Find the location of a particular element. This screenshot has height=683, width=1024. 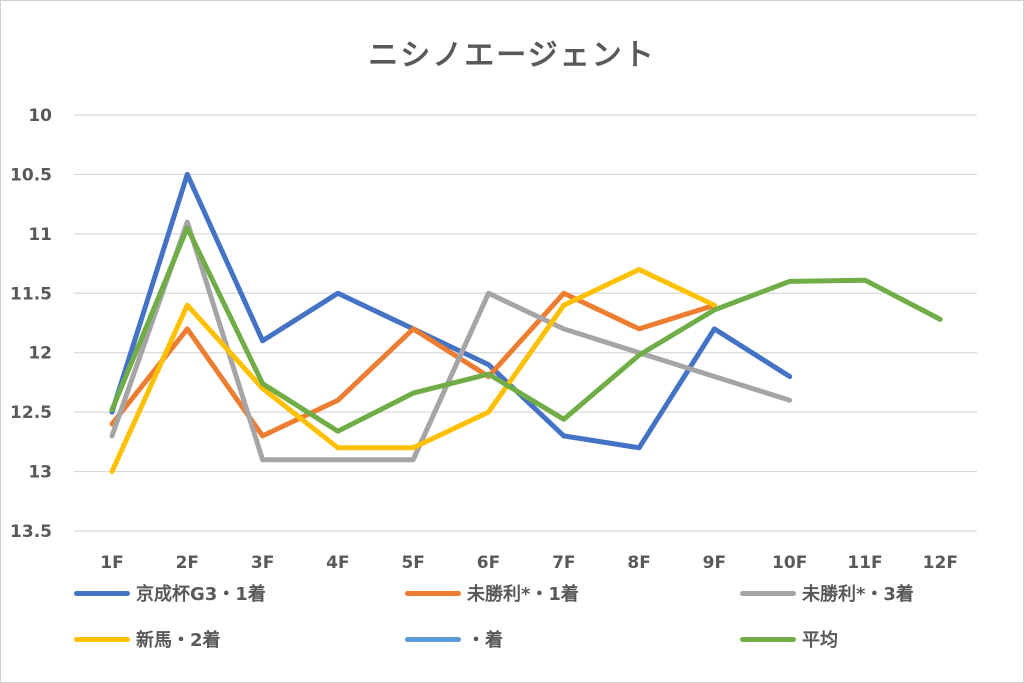

legend-item-3: 新馬・2着 is located at coordinates (147, 639).